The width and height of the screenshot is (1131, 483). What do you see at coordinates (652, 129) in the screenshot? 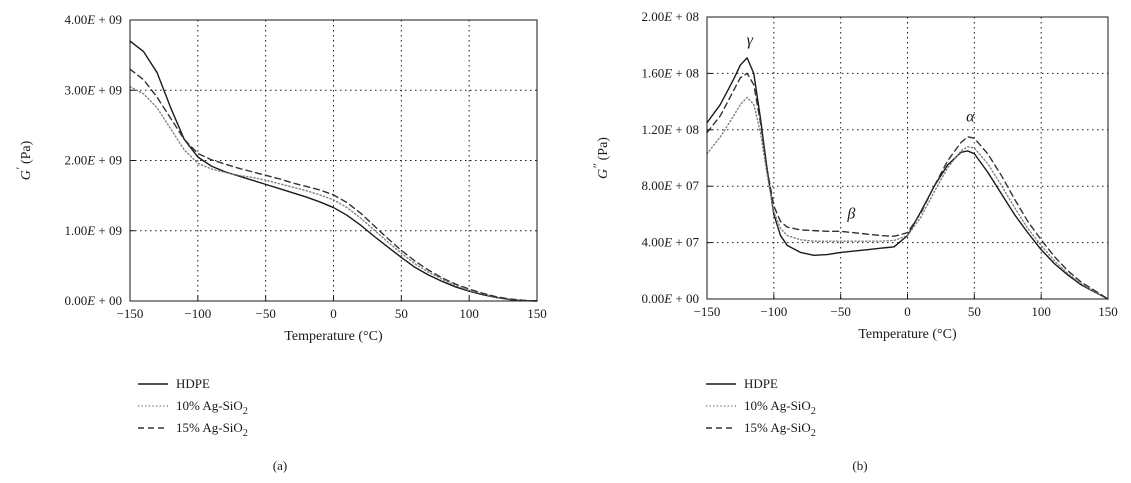
I see `y-tick-mantissa: 1.20` at bounding box center [652, 129].